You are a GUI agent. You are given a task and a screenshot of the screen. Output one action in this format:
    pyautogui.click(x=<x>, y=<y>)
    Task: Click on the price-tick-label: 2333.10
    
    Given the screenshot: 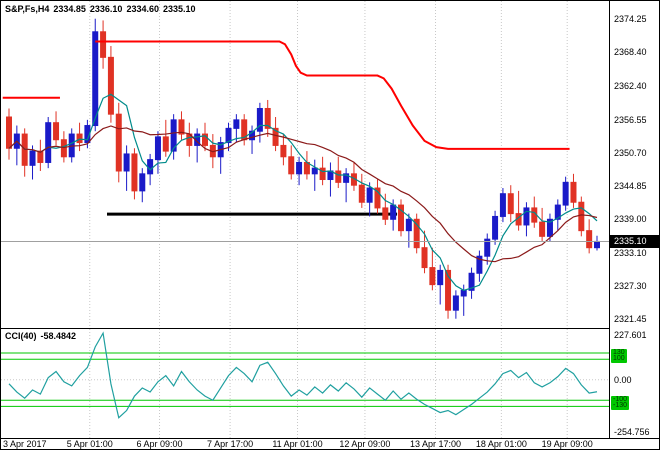 What is the action you would take?
    pyautogui.click(x=630, y=252)
    